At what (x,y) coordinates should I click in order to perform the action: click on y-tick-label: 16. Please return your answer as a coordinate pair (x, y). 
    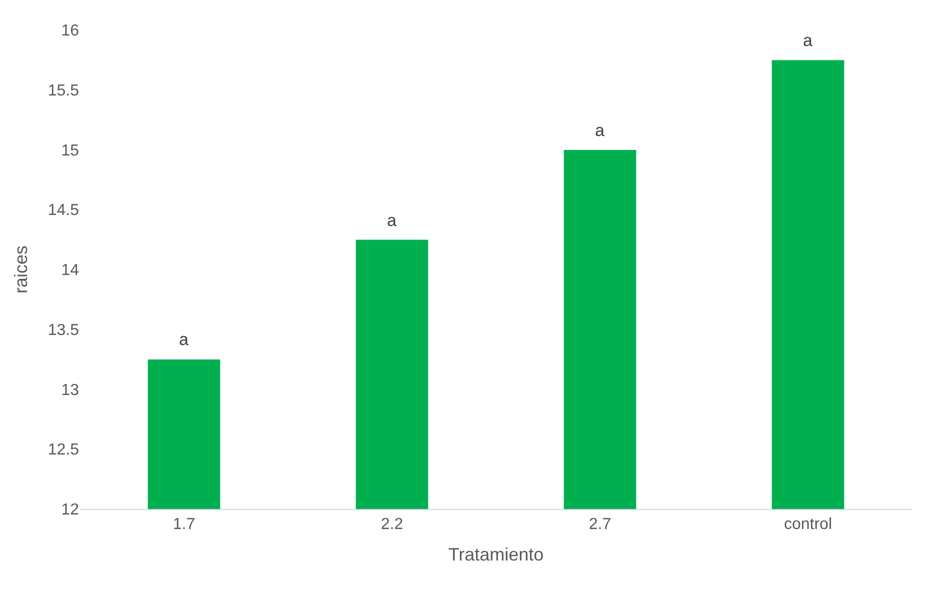
    Looking at the image, I should click on (70, 31).